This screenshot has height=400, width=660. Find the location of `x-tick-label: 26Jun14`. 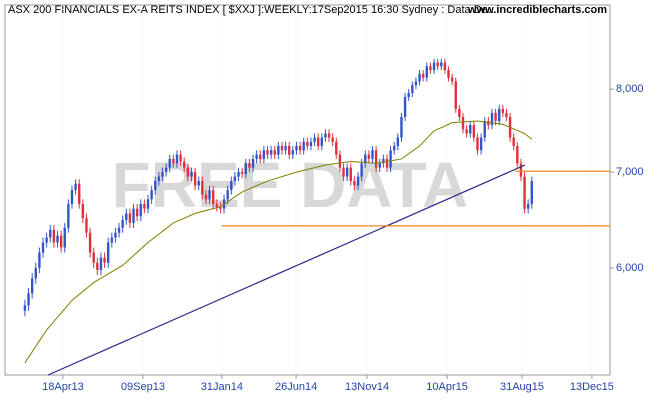

x-tick-label: 26Jun14 is located at coordinates (296, 387).